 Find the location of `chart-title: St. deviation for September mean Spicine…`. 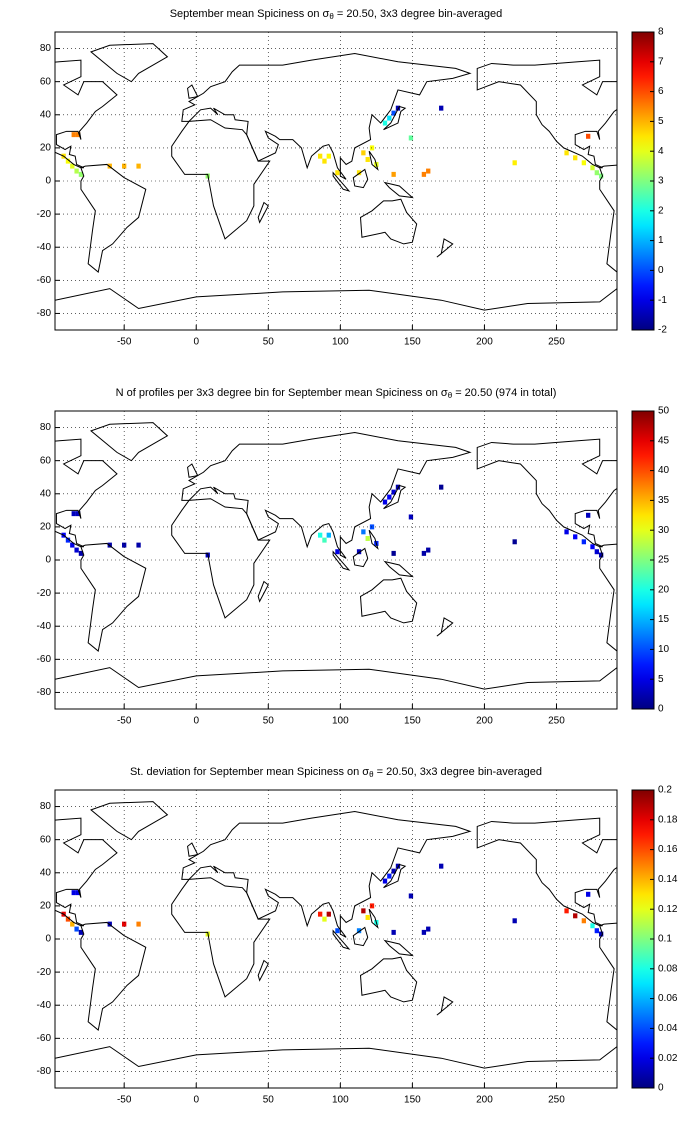

chart-title: St. deviation for September mean Spicine… is located at coordinates (336, 772).